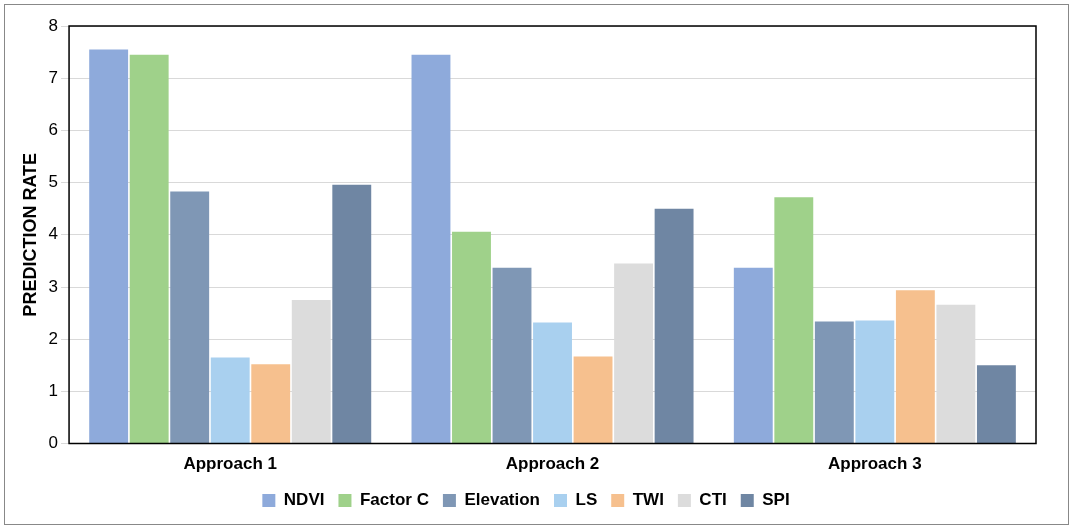  Describe the element at coordinates (53, 234) in the screenshot. I see `y-tick-label: 4` at that location.